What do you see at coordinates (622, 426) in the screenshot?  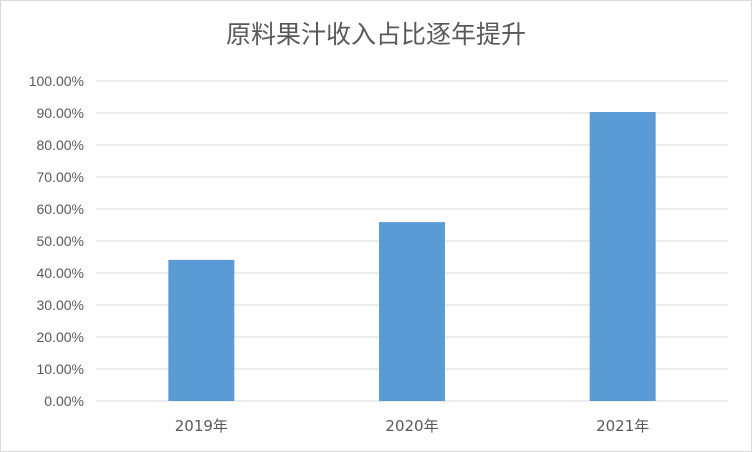 I see `x-tick-label: 2021年` at bounding box center [622, 426].